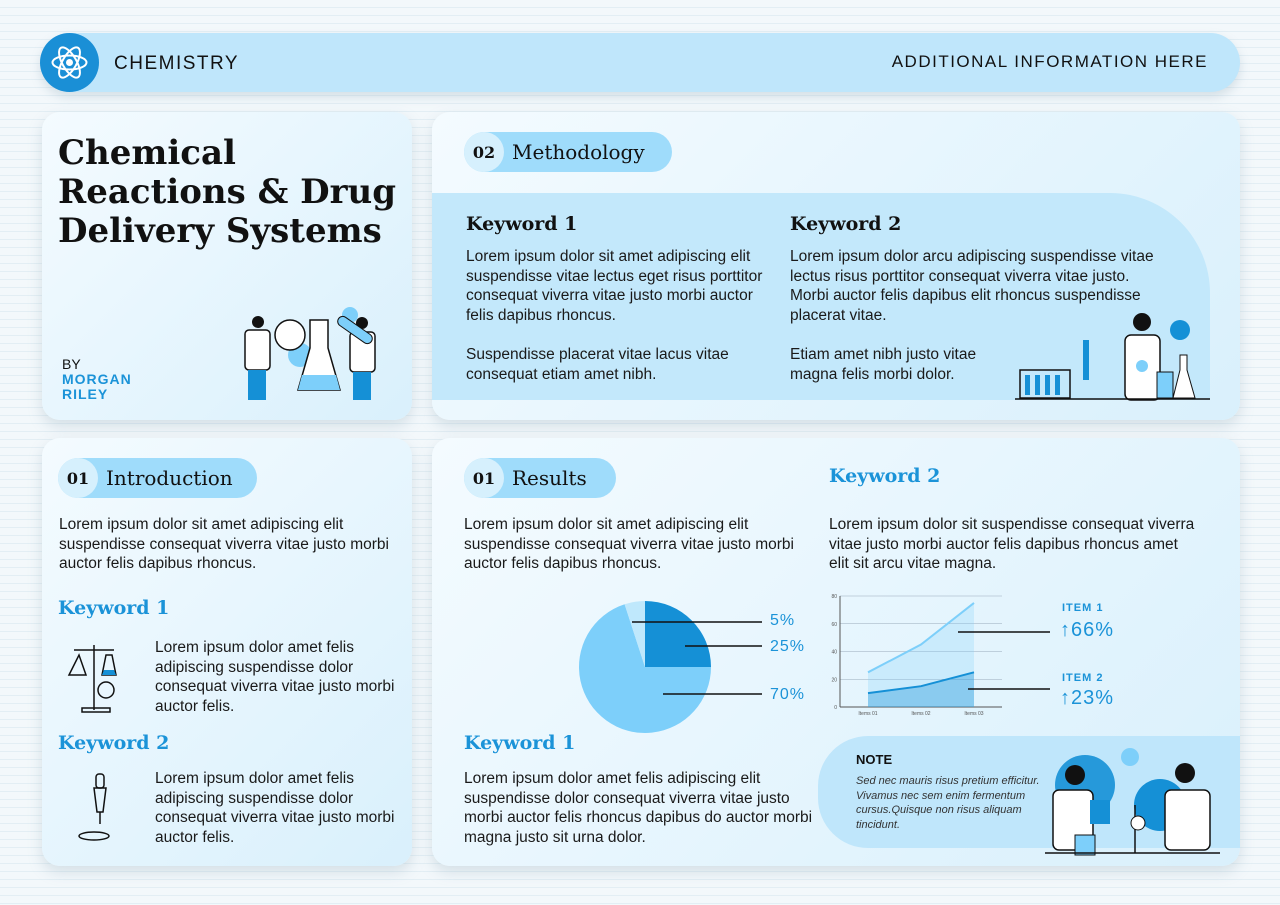 This screenshot has height=905, width=1280. I want to click on lab-scientist-illustration, so click(1112, 357).